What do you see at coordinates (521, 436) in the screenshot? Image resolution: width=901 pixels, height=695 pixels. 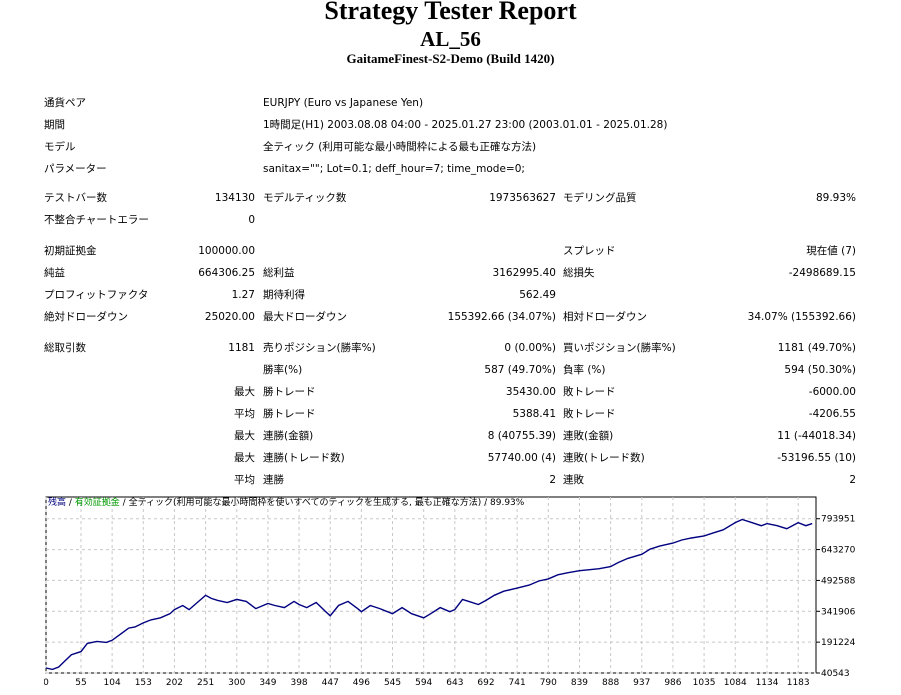 I see `stat-value-consec-wins: 8 (40755.39)` at bounding box center [521, 436].